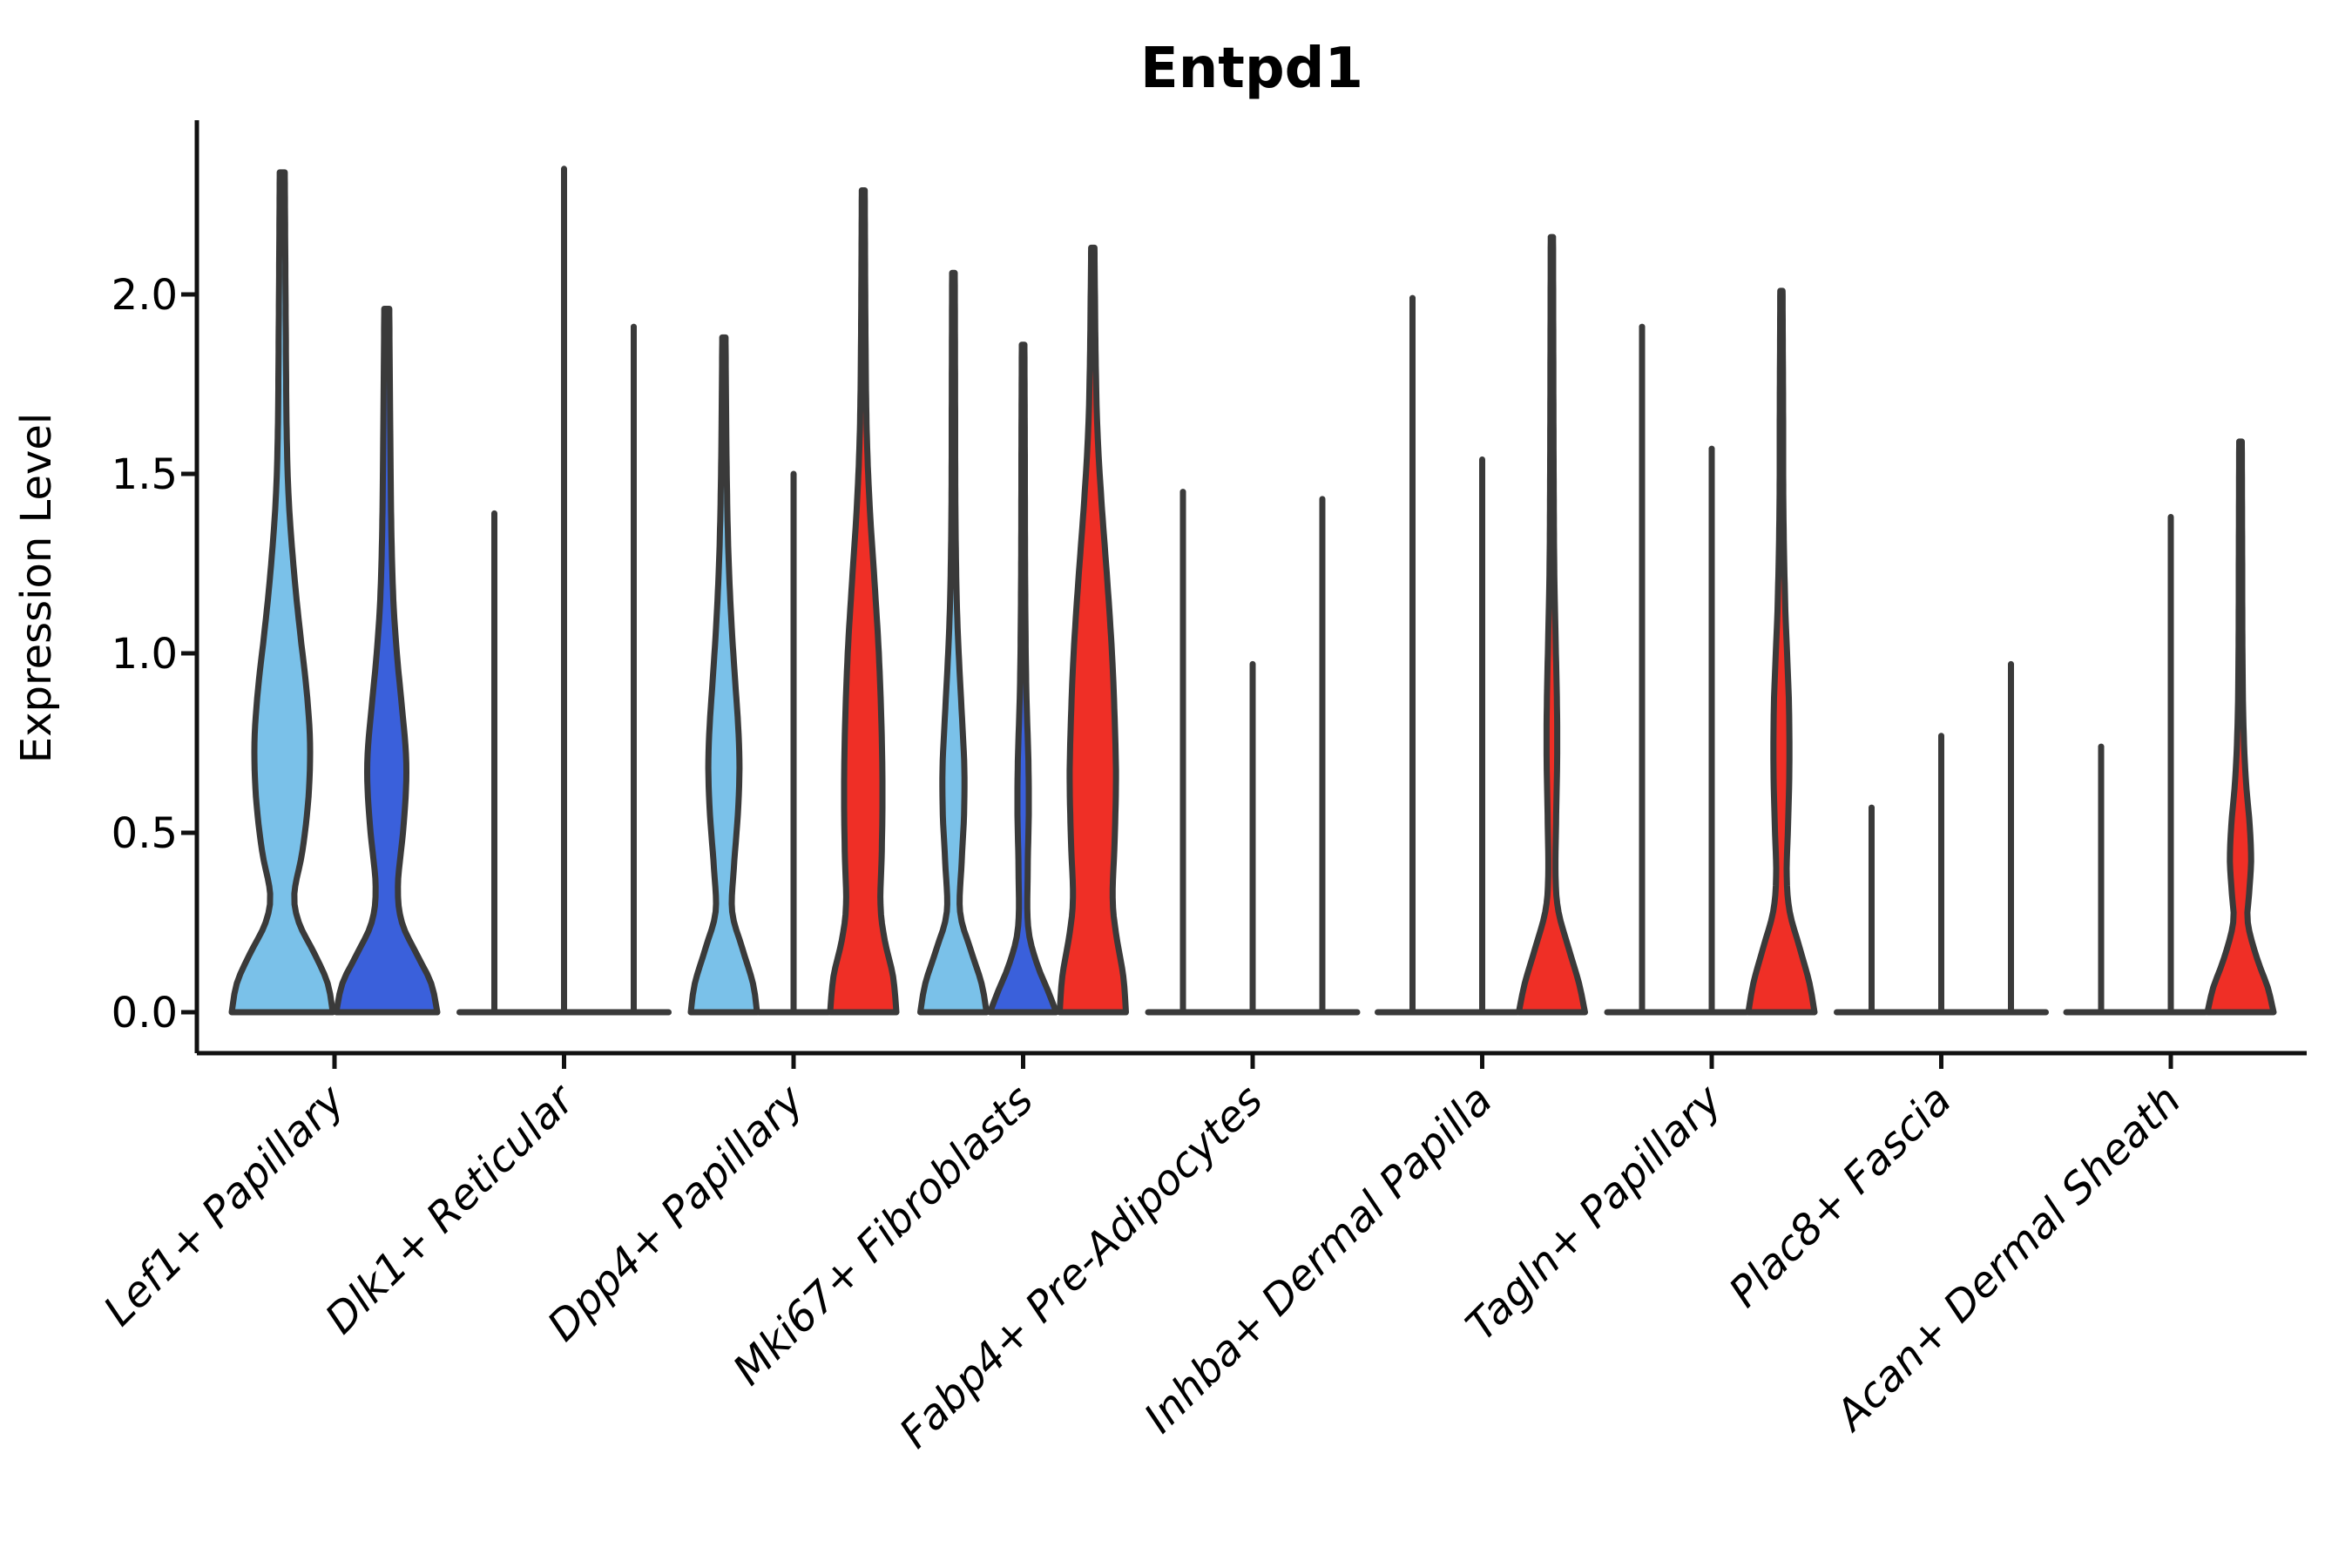  Describe the element at coordinates (145, 834) in the screenshot. I see `y-tick-label: 0.5` at that location.